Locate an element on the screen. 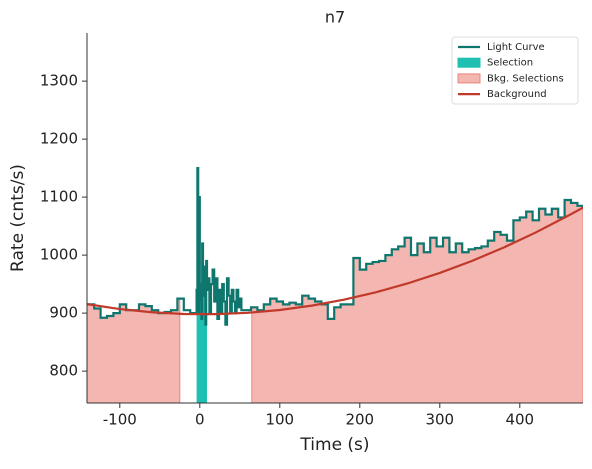 The height and width of the screenshot is (469, 592). x-axis-label: Time (s) is located at coordinates (334, 445).